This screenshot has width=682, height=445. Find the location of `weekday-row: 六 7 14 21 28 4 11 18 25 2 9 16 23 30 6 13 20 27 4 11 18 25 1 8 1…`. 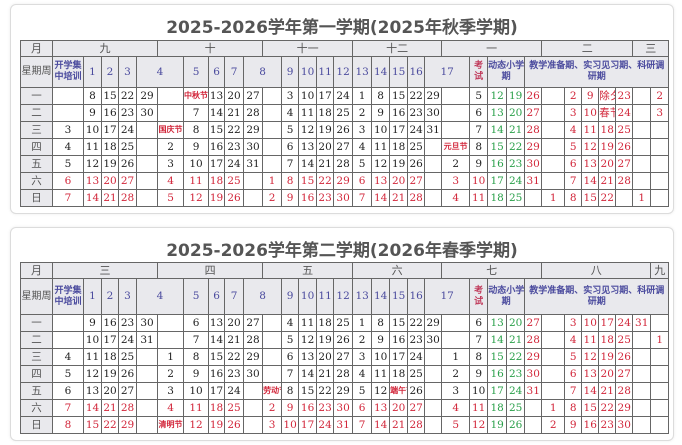

weekday-row: 六 7 14 21 28 4 11 18 25 2 9 16 23 30 6 13 20 27 4 11 18 25 1 8 1… is located at coordinates (345, 408).